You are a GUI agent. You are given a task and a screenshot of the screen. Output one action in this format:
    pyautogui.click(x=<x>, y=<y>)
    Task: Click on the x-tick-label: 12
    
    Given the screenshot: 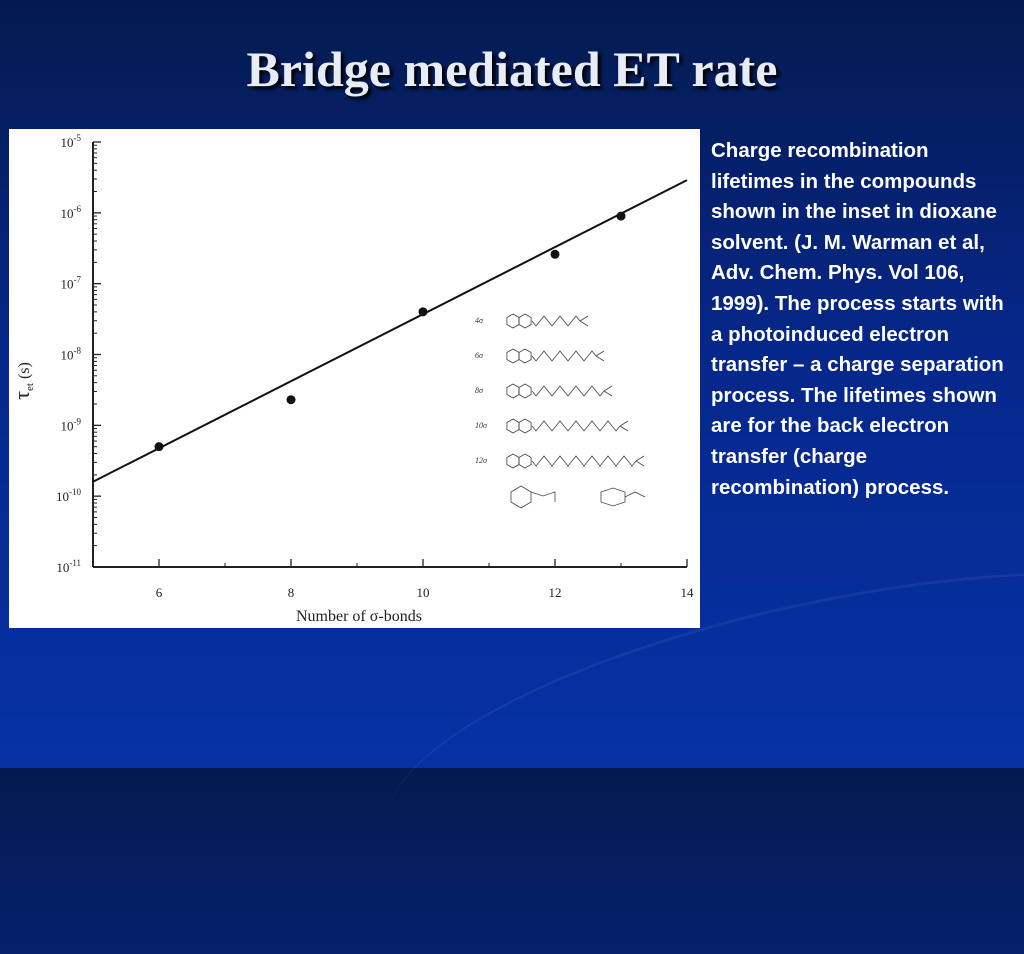 What is the action you would take?
    pyautogui.click(x=555, y=592)
    